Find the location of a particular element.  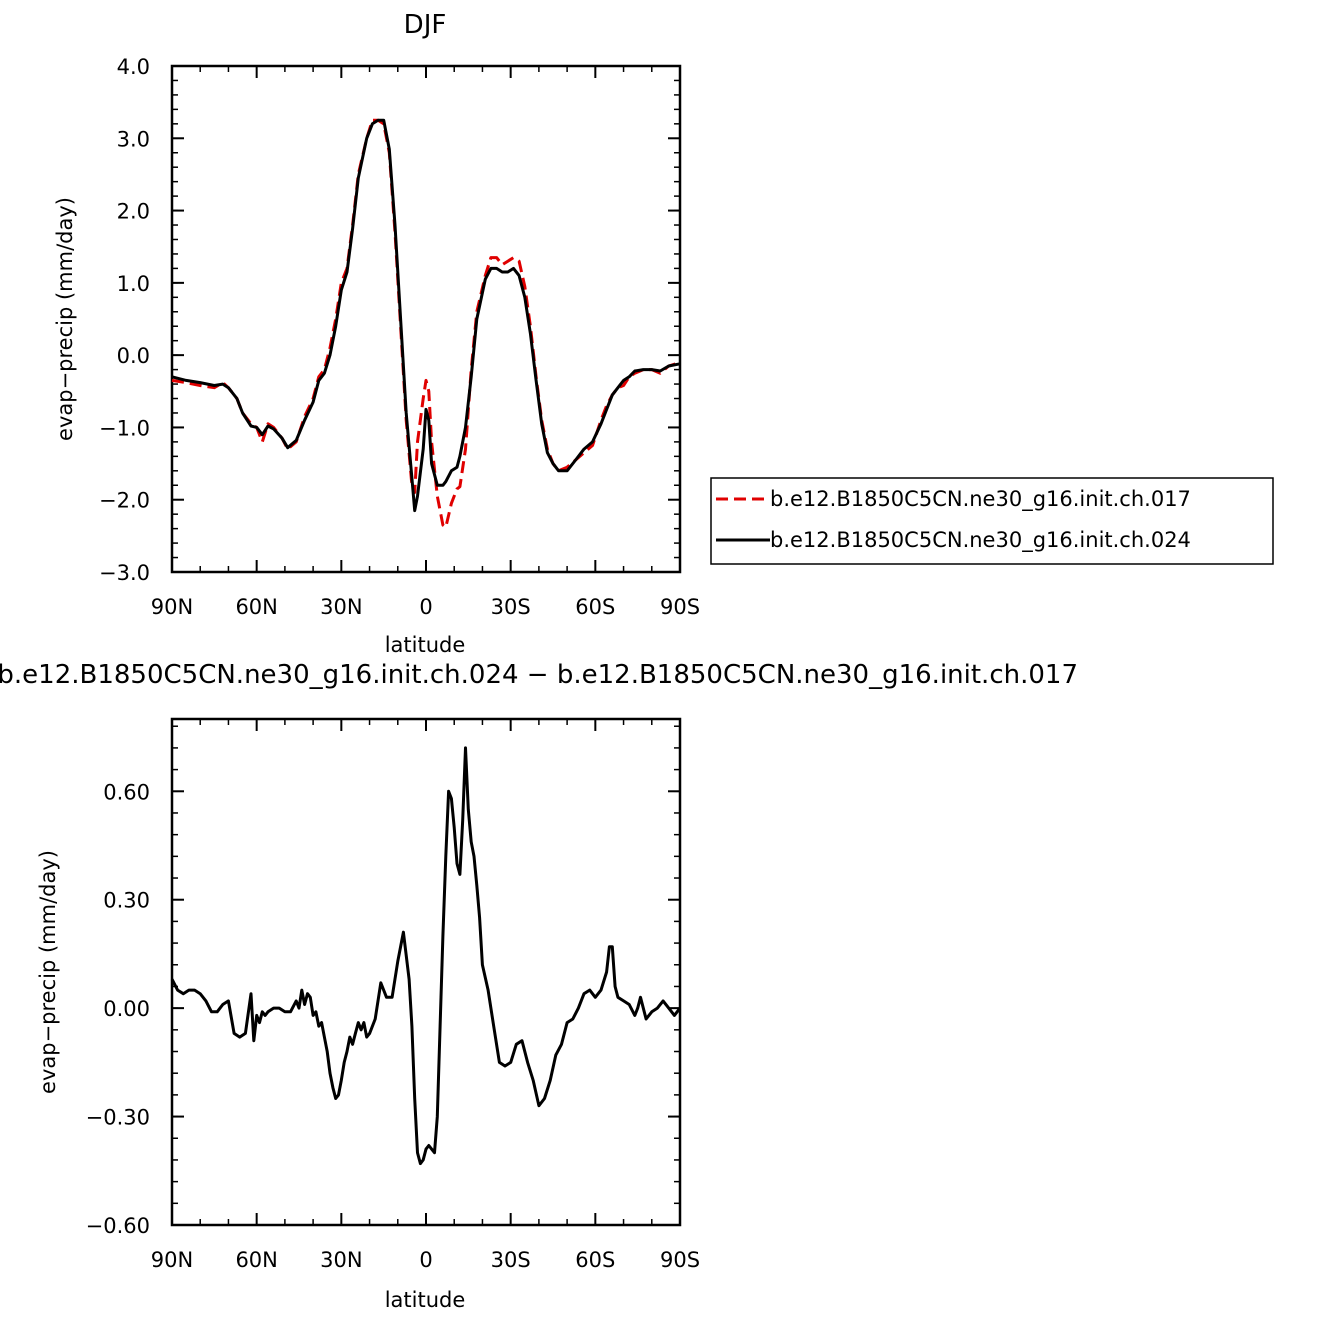

top-x-tick-label: 0 is located at coordinates (425, 607).